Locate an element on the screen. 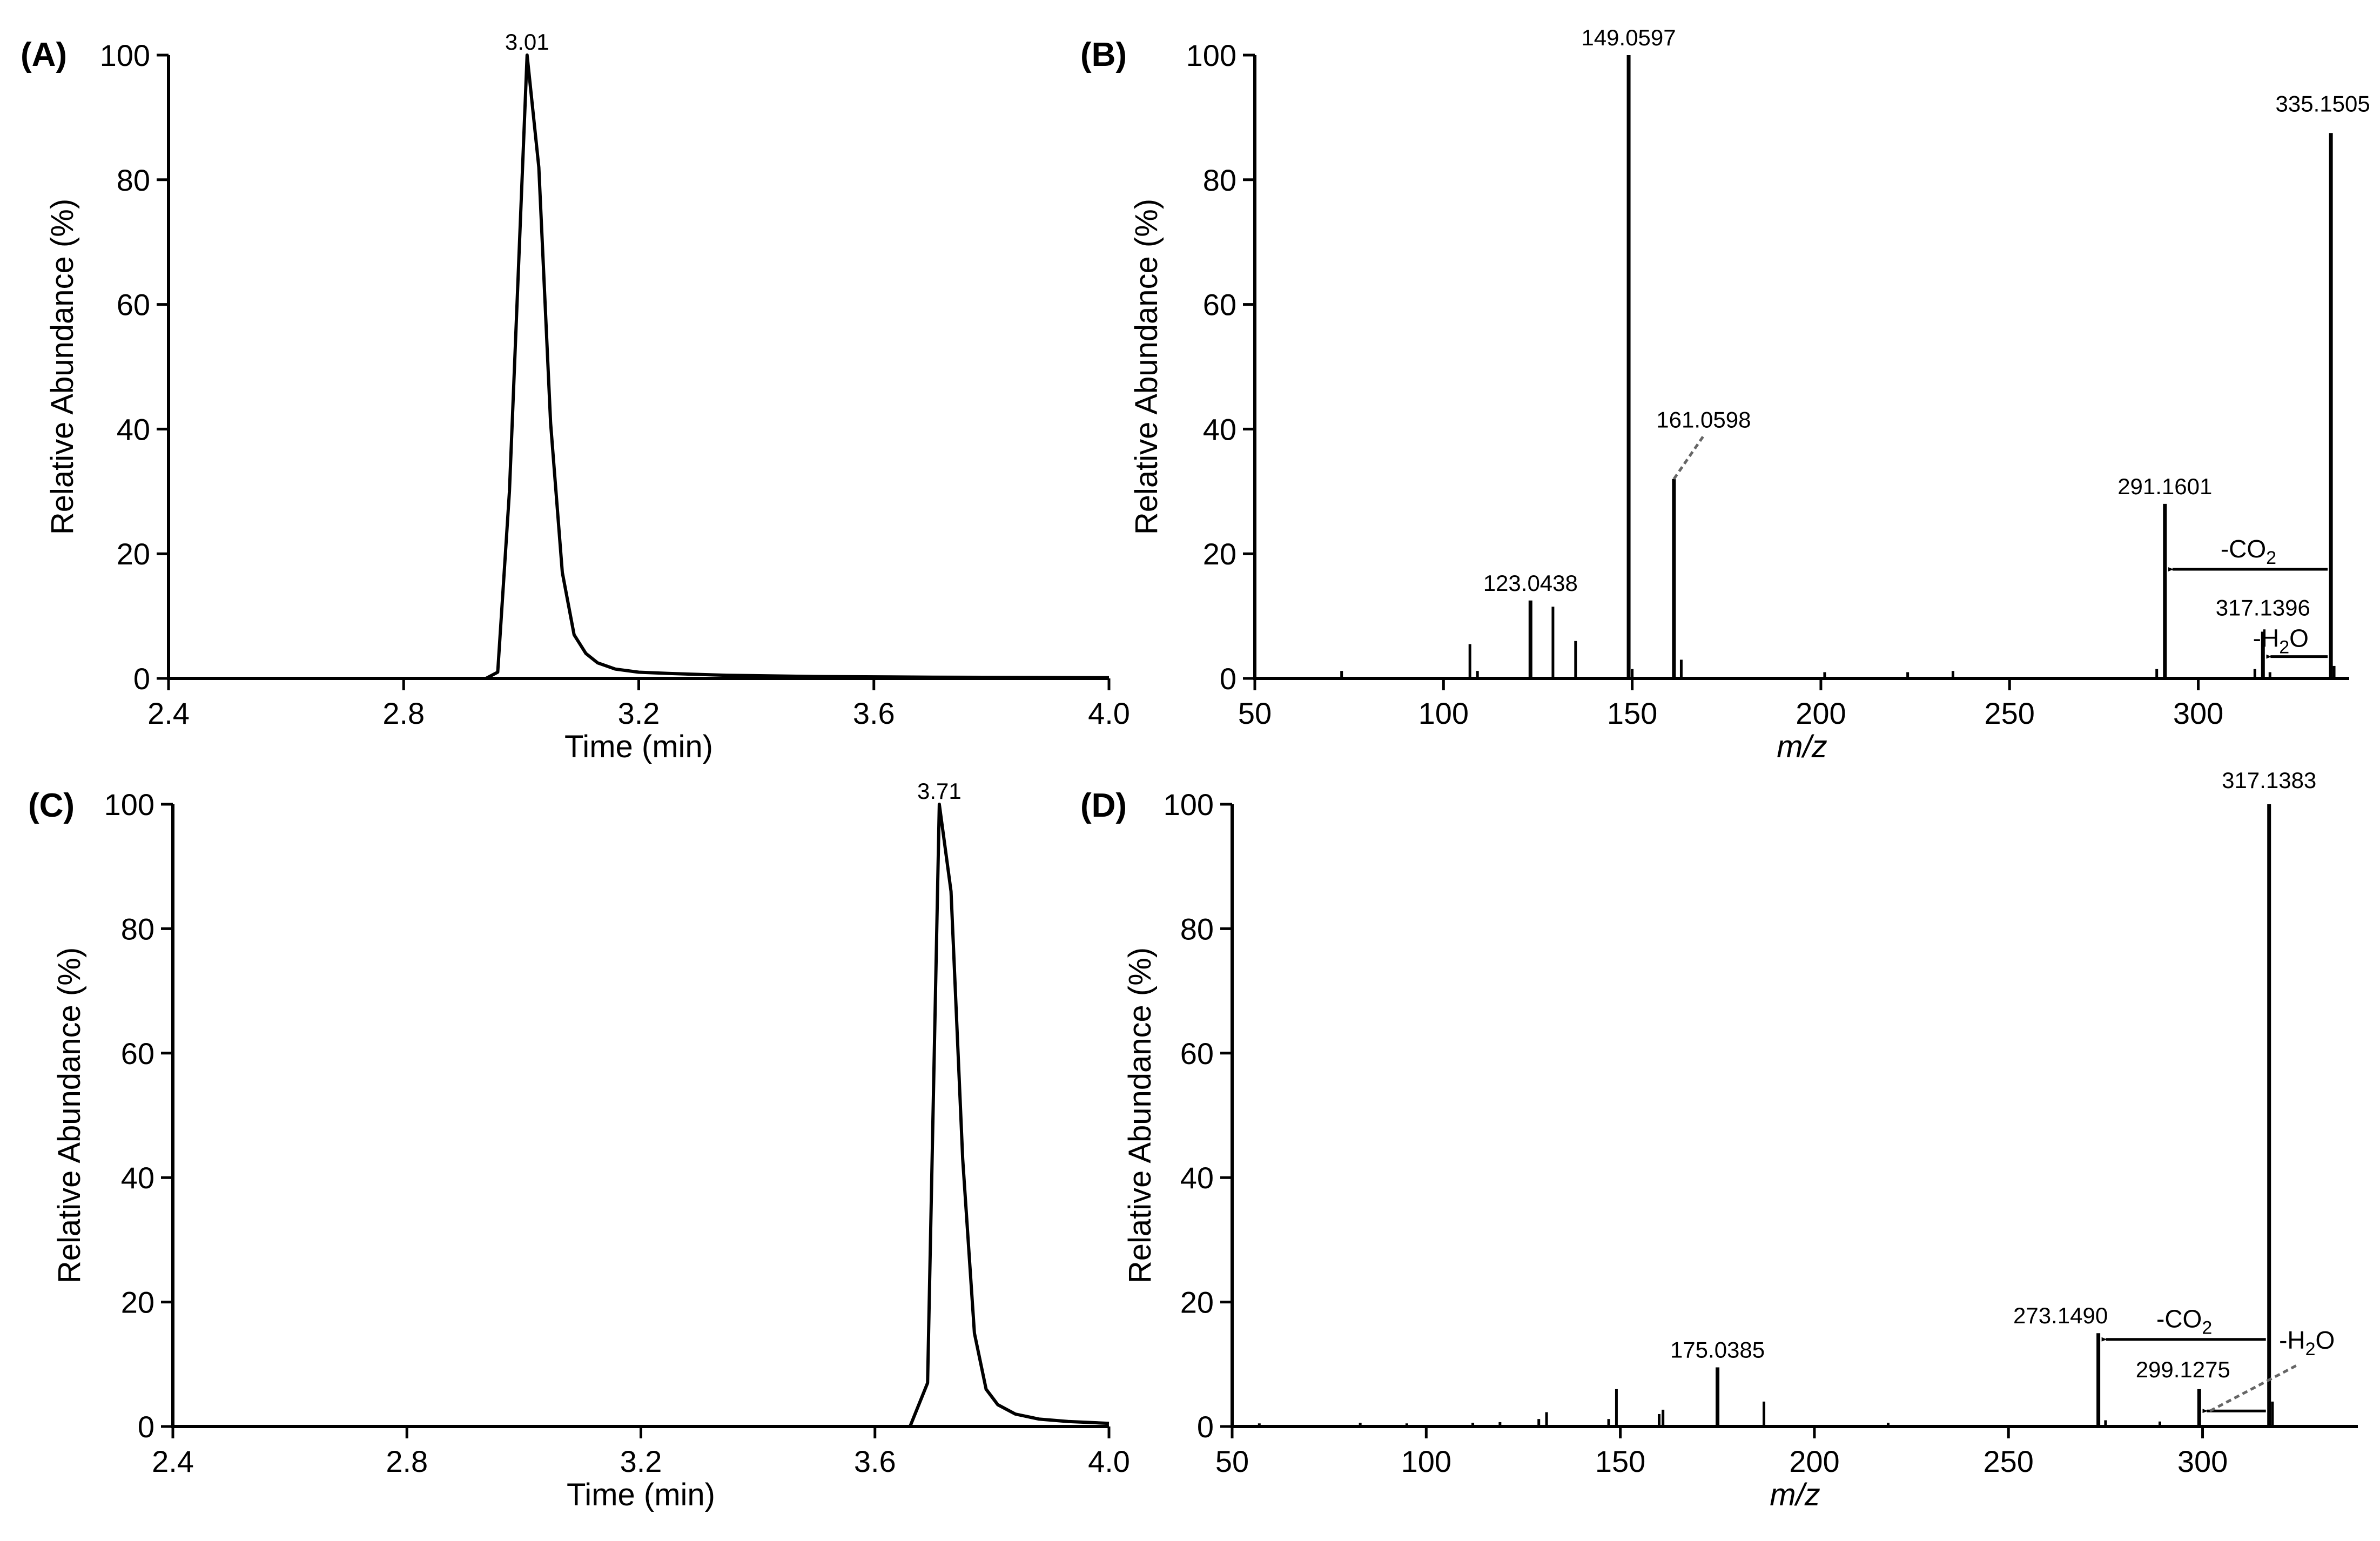 This screenshot has width=2380, height=1541. annotation-leader-line is located at coordinates (2255, 1388).